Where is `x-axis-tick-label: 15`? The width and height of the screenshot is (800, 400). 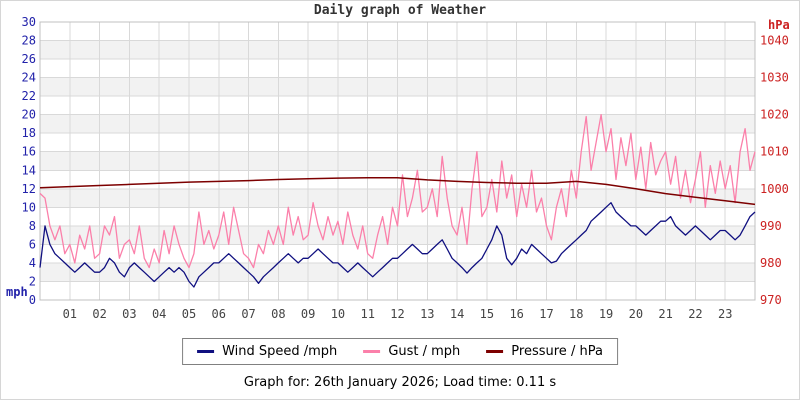 x-axis-tick-label: 15 is located at coordinates (487, 314).